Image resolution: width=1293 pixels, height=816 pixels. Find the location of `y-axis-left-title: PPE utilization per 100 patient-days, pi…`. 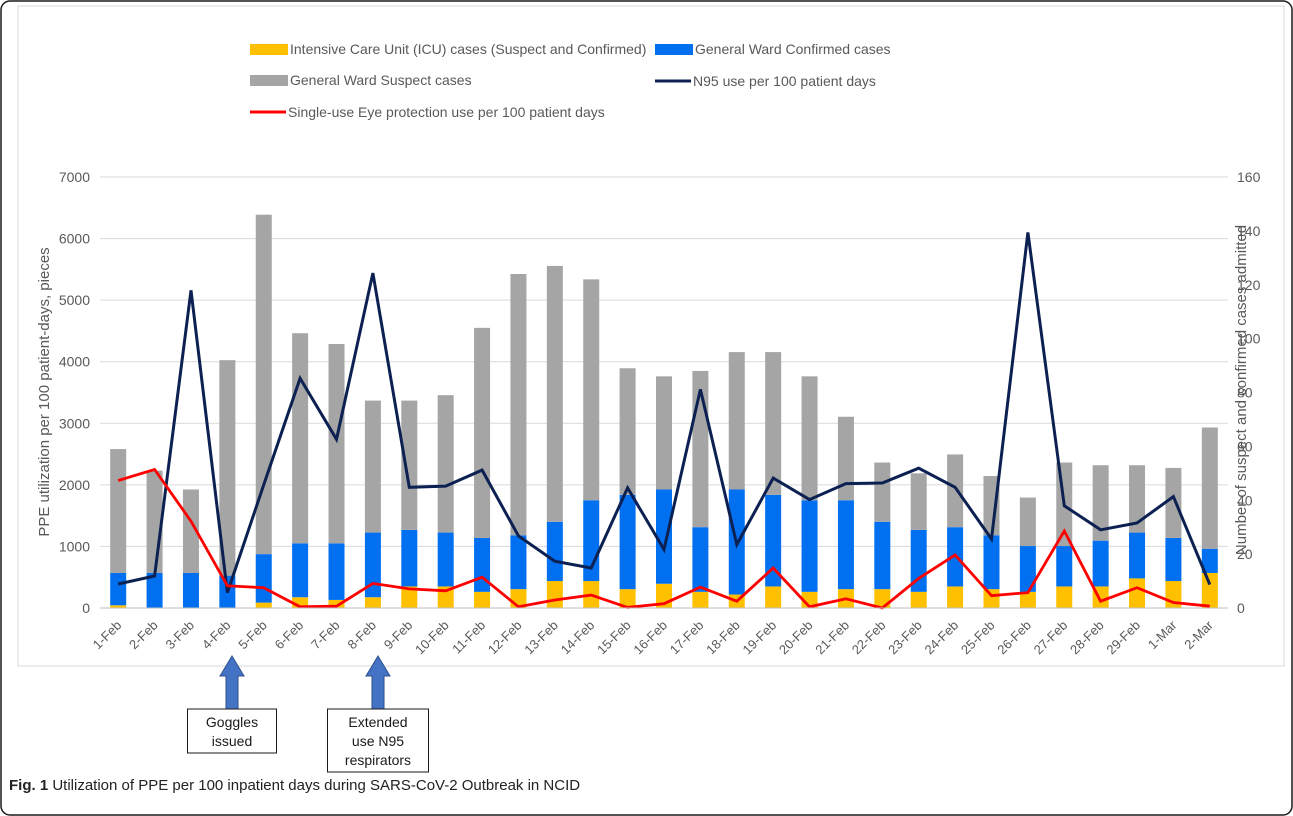

y-axis-left-title: PPE utilization per 100 patient-days, pi… is located at coordinates (44, 391).